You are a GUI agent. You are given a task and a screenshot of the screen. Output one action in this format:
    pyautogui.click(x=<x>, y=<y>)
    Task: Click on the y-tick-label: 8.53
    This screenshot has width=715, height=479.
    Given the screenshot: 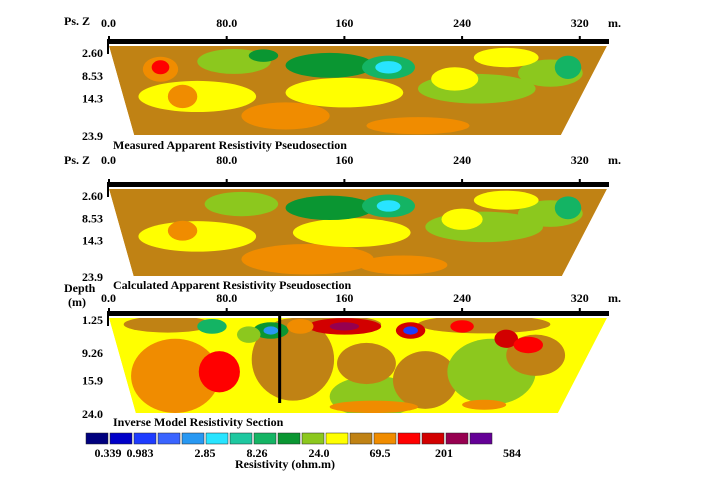 What is the action you would take?
    pyautogui.click(x=92, y=218)
    